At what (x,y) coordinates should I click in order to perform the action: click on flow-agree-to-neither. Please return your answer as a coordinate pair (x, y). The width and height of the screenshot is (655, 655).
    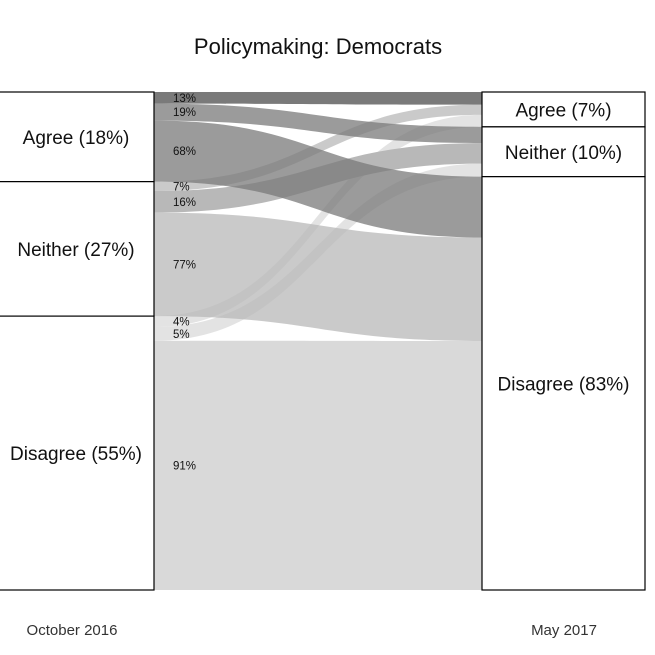
    Looking at the image, I should click on (318, 123).